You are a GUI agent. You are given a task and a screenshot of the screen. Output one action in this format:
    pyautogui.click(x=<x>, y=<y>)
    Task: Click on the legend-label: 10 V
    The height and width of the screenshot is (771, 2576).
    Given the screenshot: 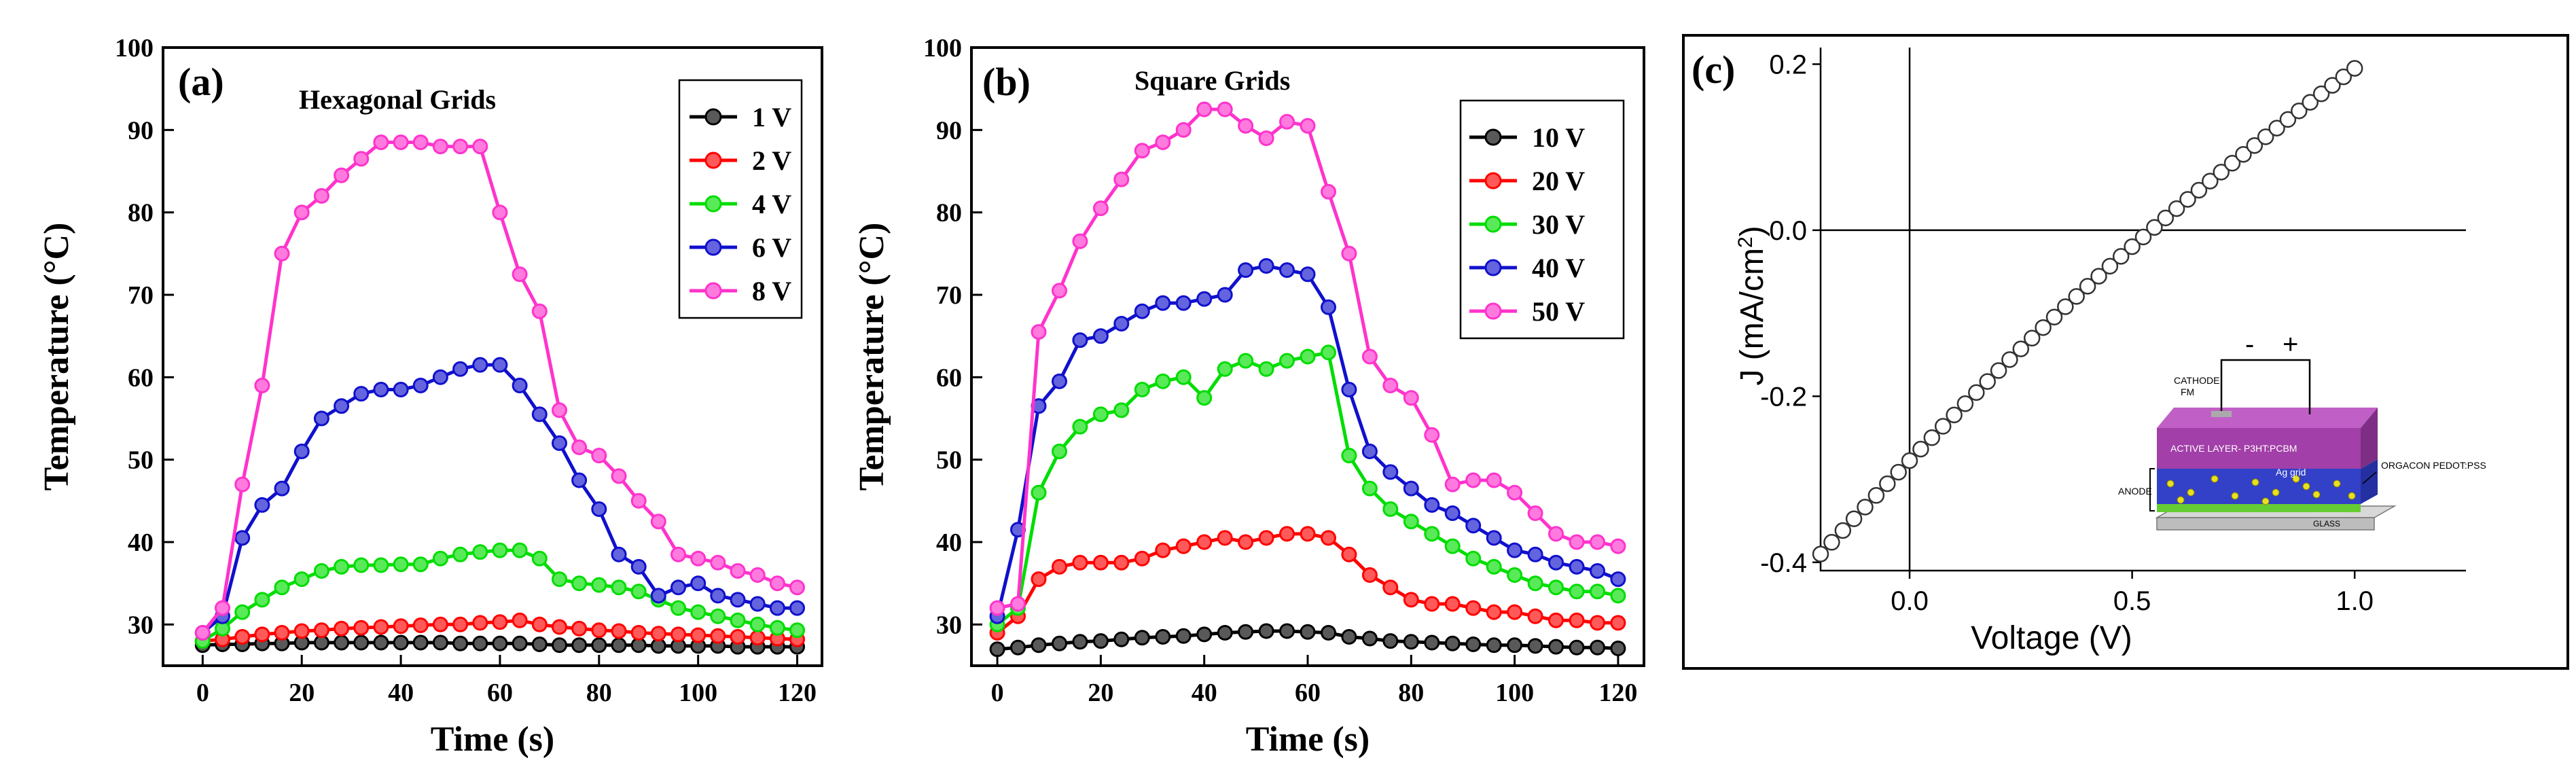 What is the action you would take?
    pyautogui.click(x=1559, y=138)
    